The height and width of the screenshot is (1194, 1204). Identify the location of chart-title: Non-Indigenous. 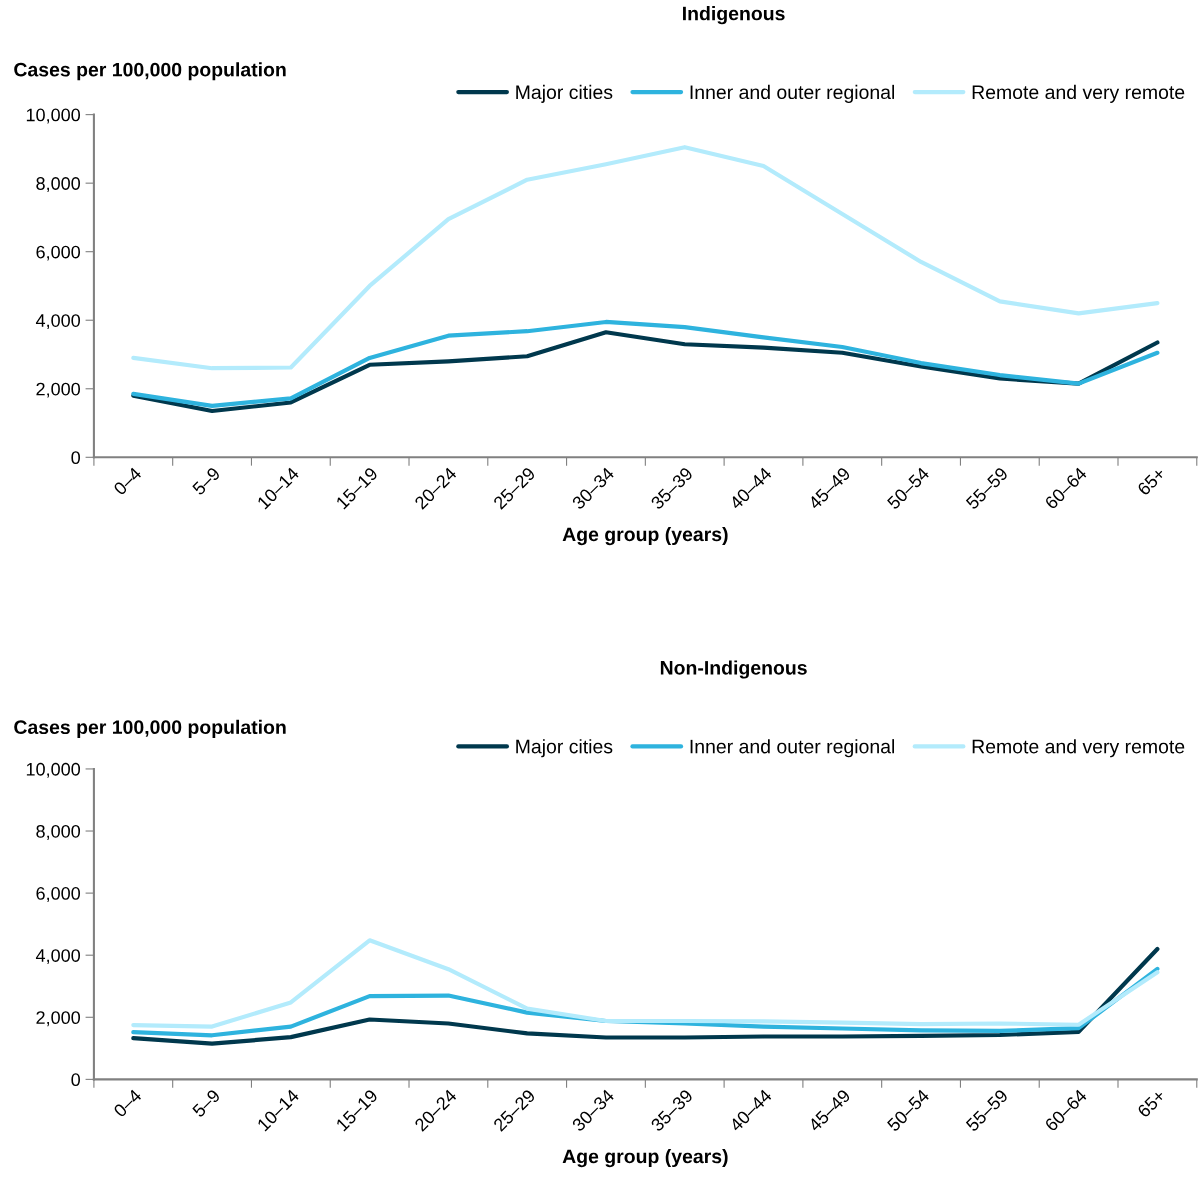
(733, 669).